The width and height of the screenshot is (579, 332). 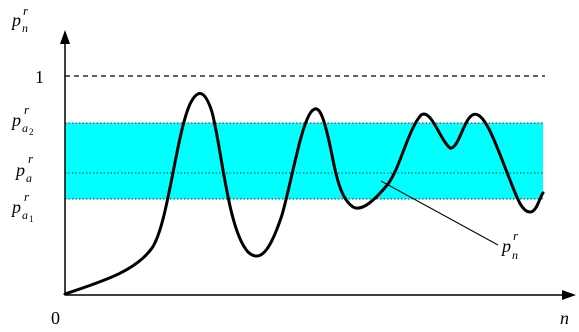 I want to click on svg-text: 2, so click(x=31, y=132).